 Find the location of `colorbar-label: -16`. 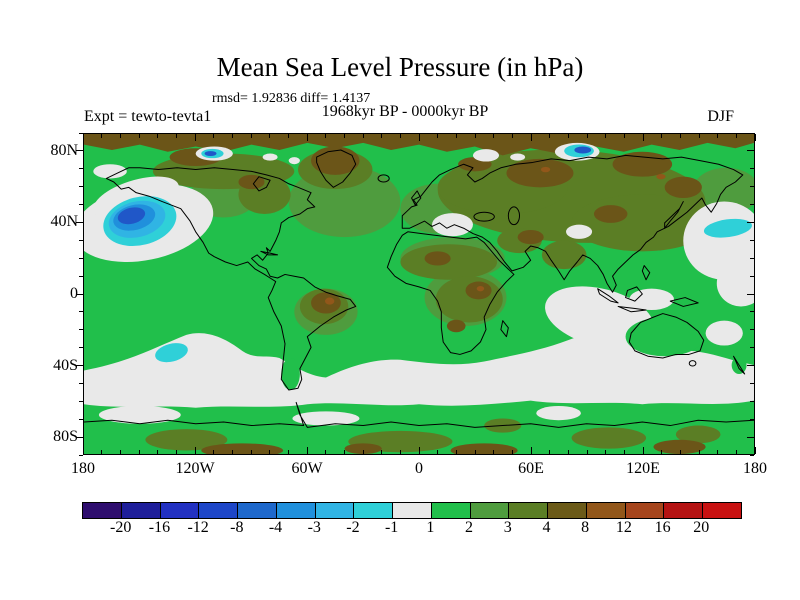

colorbar-label: -16 is located at coordinates (159, 527).